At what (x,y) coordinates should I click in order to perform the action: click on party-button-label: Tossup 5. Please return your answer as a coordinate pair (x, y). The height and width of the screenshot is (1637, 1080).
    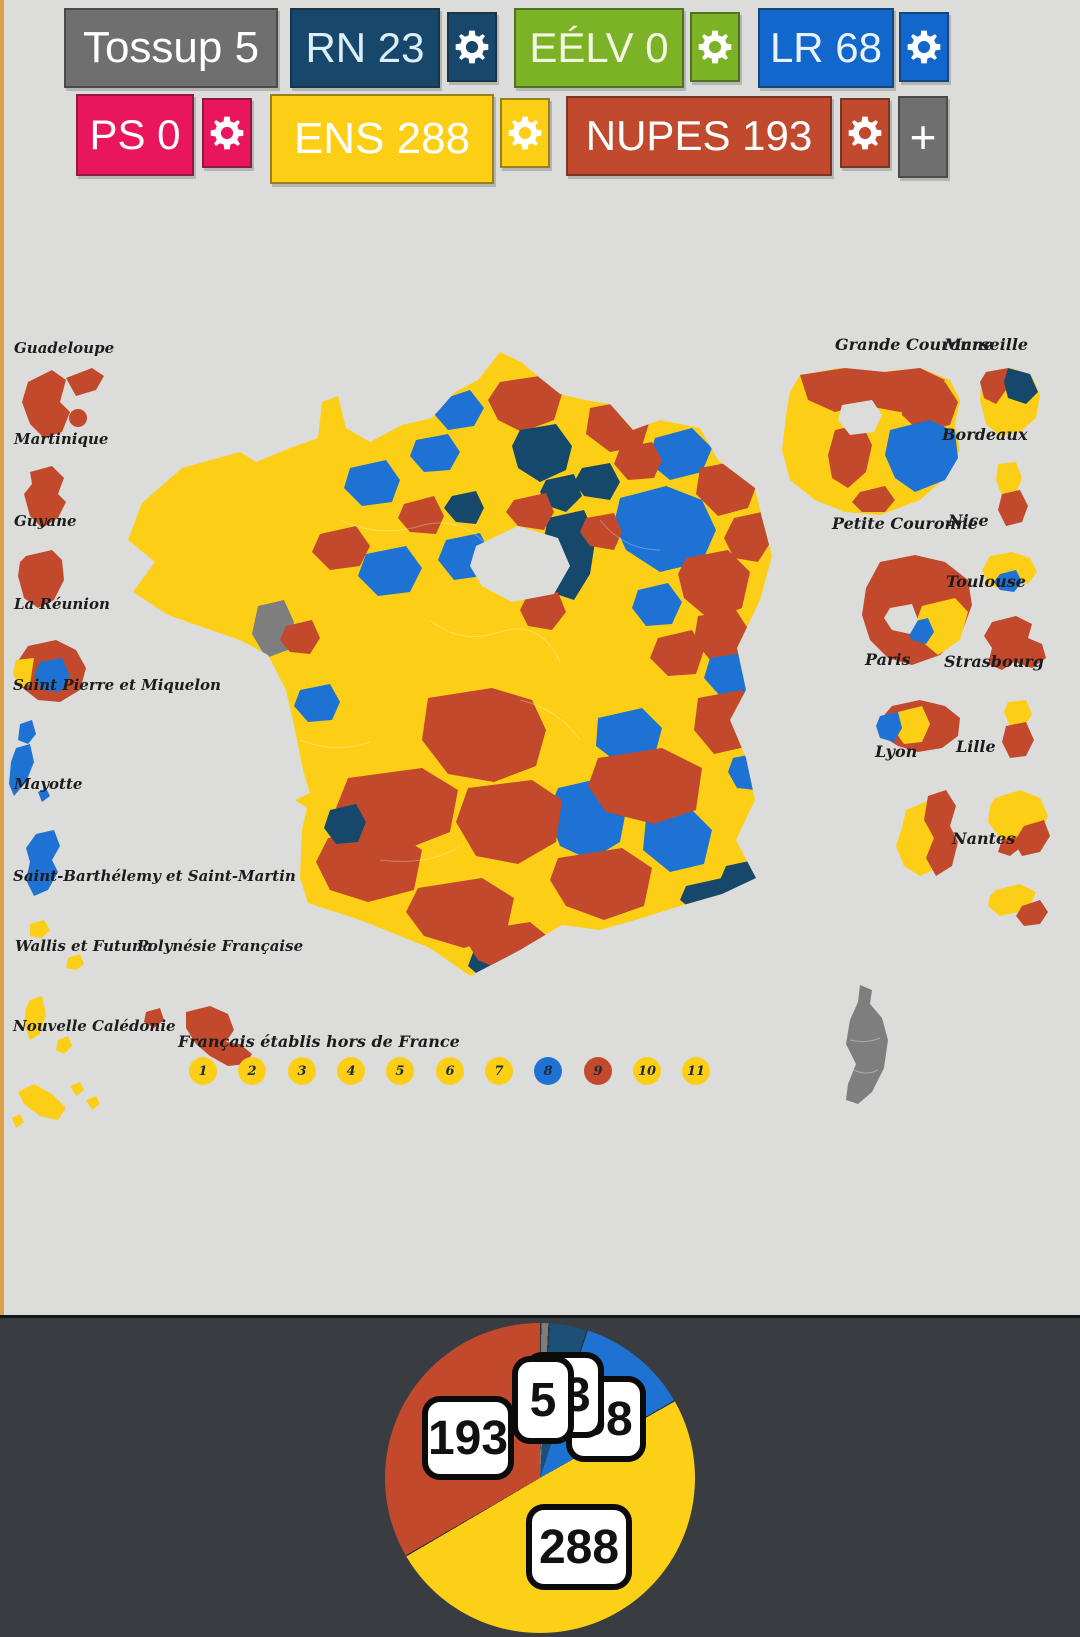
    Looking at the image, I should click on (171, 47).